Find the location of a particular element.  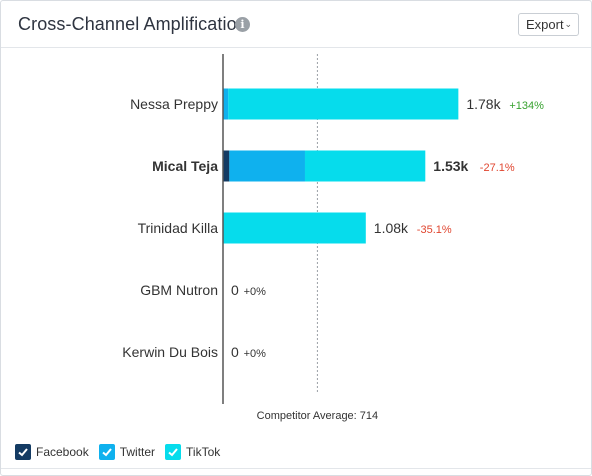

legend-item-tiktok: TikTok is located at coordinates (192, 452).